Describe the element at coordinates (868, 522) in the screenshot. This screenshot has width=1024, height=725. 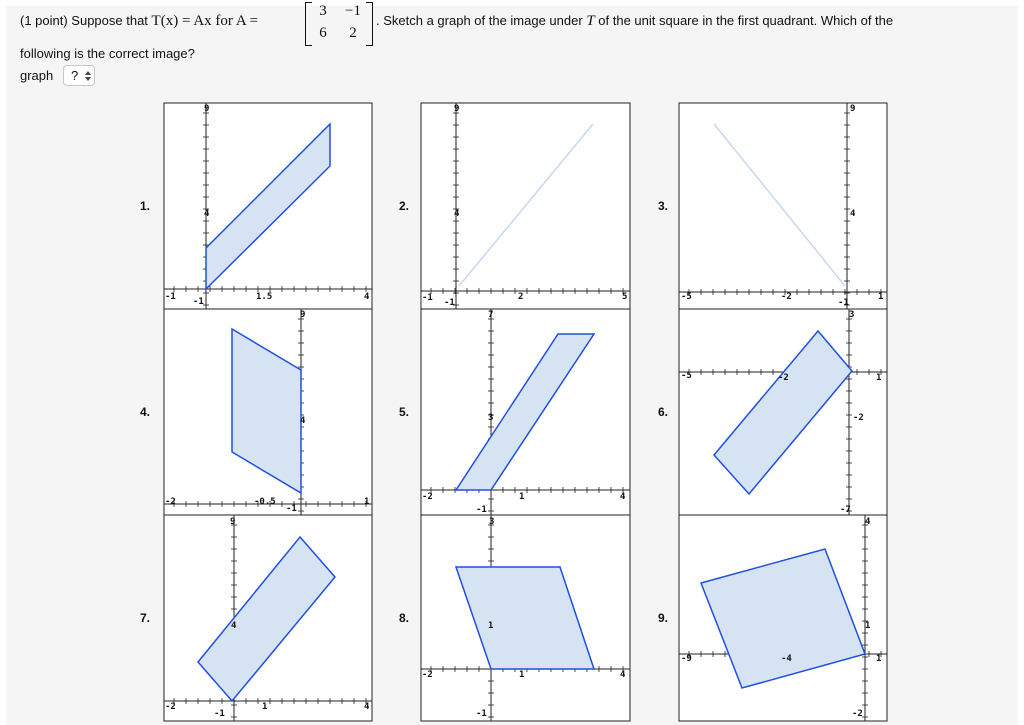
I see `graph-9-tick-label: 4` at that location.